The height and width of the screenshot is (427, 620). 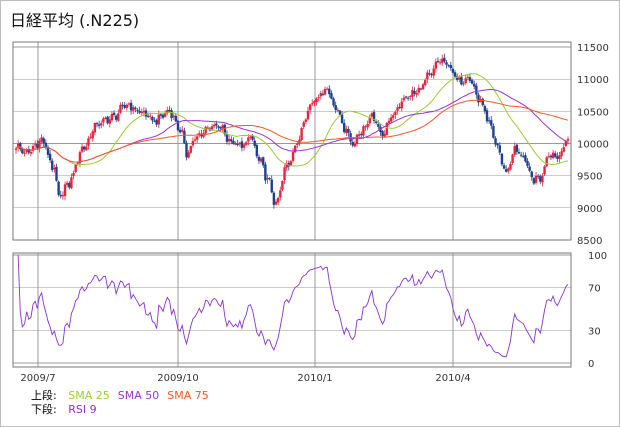 I want to click on price-tick-label: 9000, so click(x=589, y=209).